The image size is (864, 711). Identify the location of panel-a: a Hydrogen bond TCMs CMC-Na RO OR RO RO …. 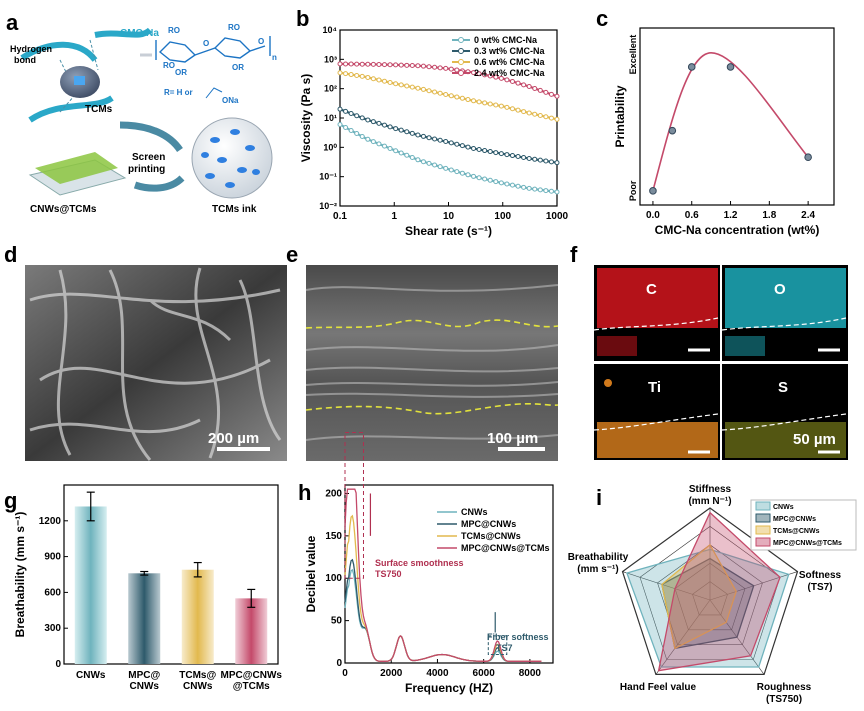
(141, 112).